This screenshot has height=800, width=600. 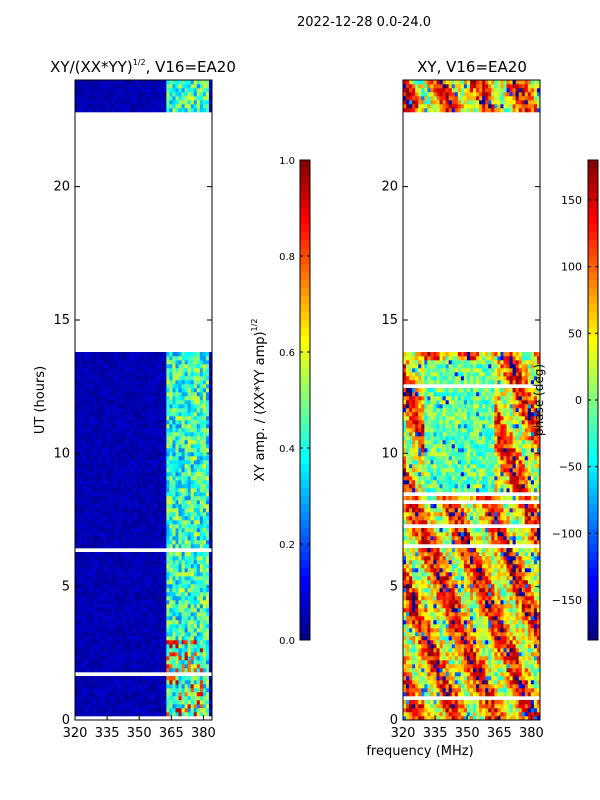 What do you see at coordinates (305, 516) in the screenshot?
I see `colorbar-segment` at bounding box center [305, 516].